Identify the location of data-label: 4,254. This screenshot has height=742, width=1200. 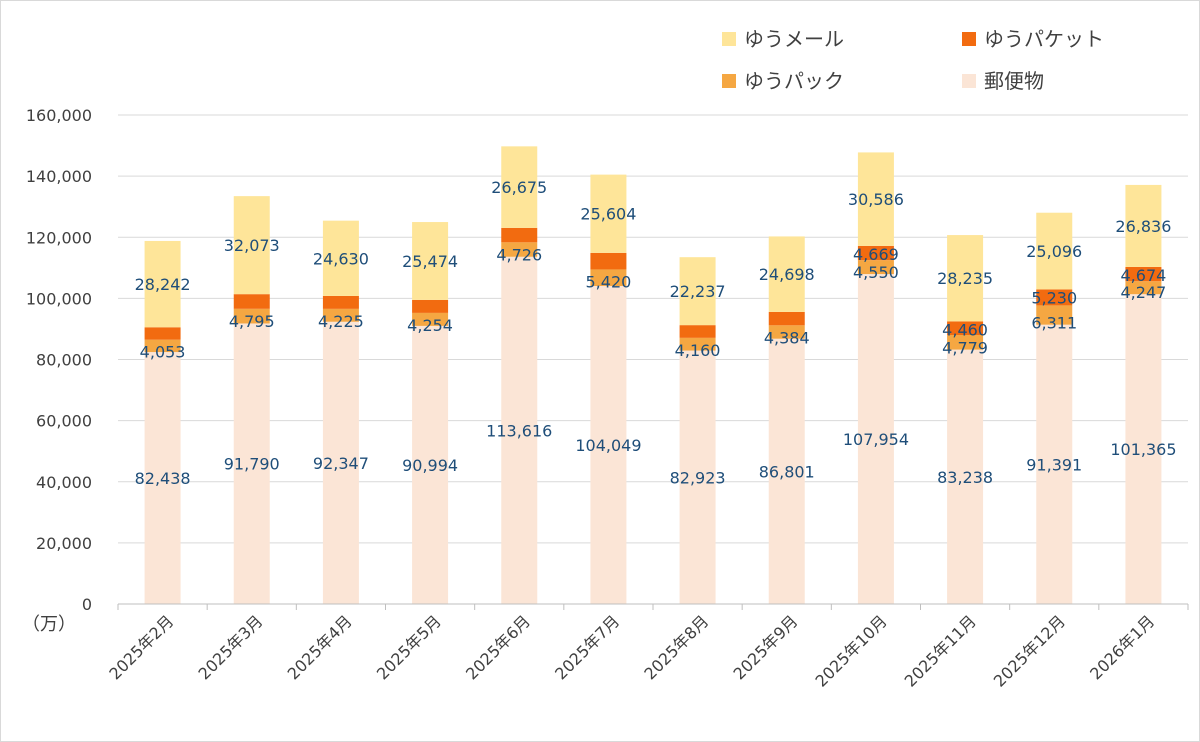
(430, 325).